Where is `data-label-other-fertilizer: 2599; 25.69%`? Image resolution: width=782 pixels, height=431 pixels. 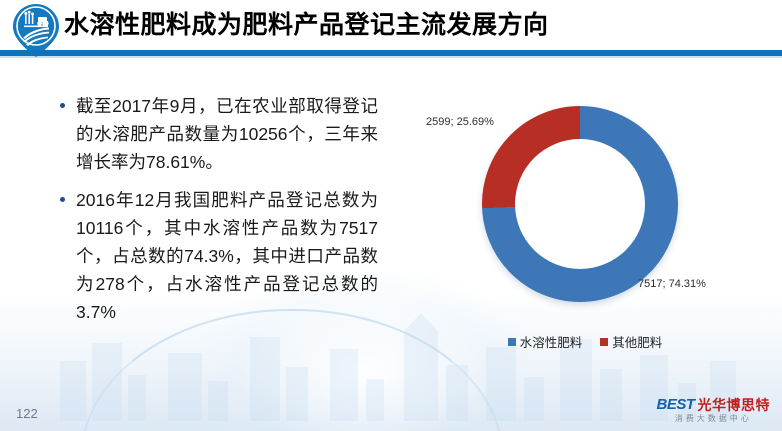
data-label-other-fertilizer: 2599; 25.69% is located at coordinates (460, 122).